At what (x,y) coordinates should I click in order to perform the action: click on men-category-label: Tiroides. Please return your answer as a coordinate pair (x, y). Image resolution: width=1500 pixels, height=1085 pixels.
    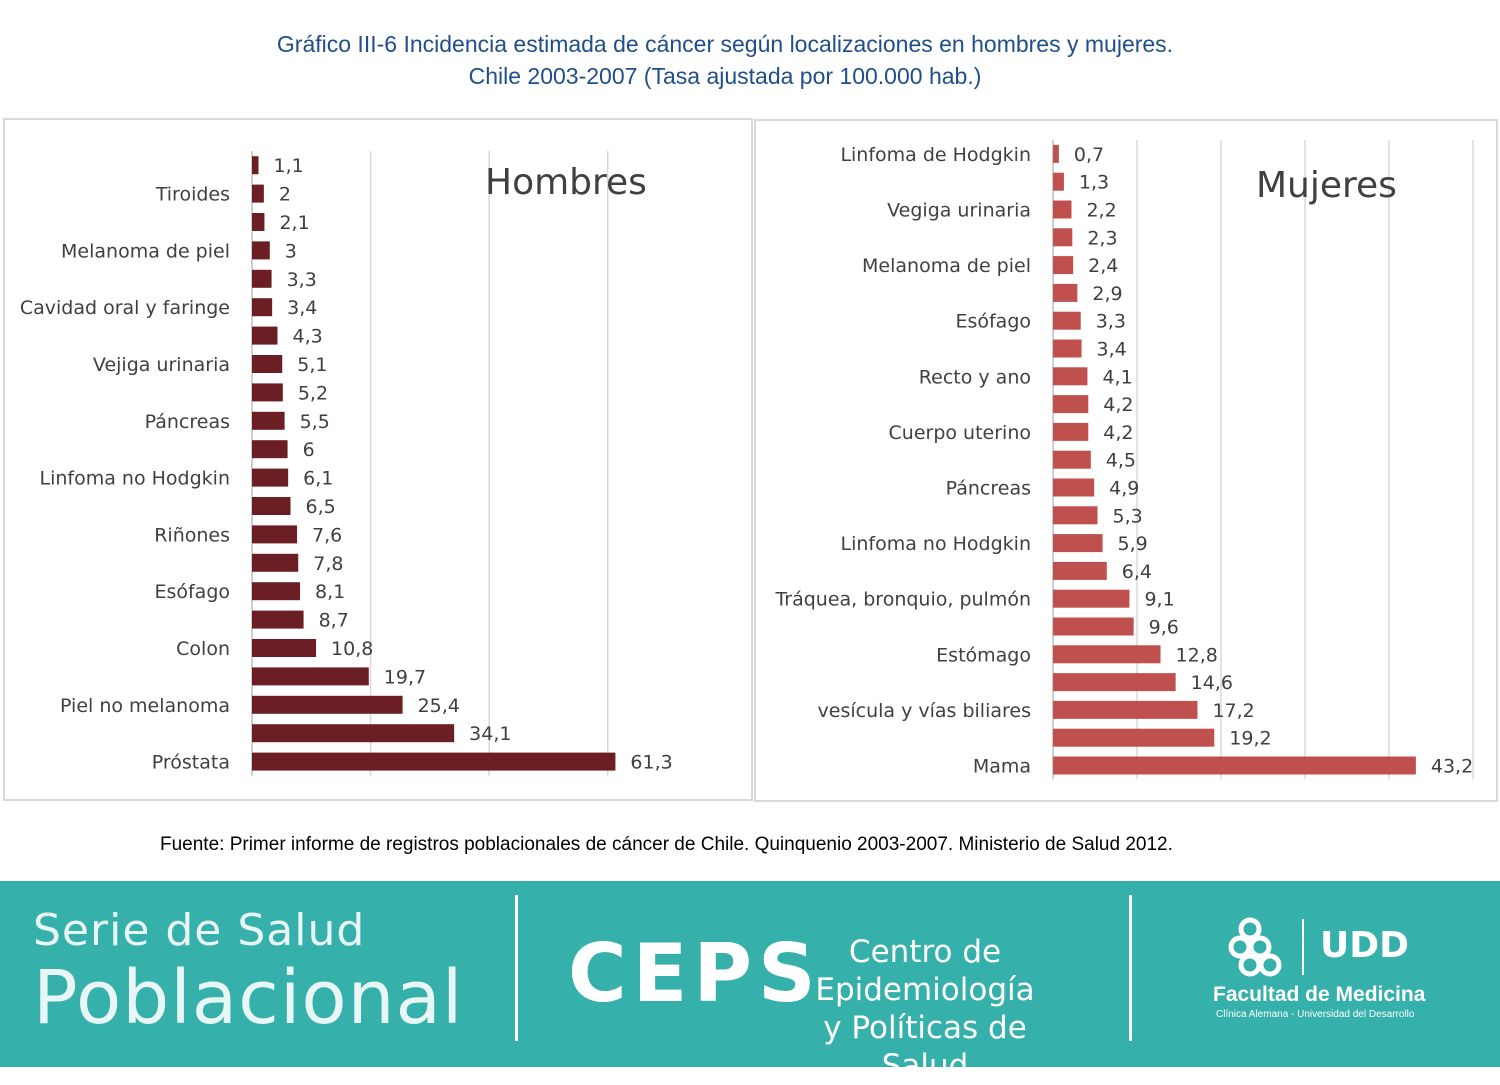
    Looking at the image, I should click on (192, 195).